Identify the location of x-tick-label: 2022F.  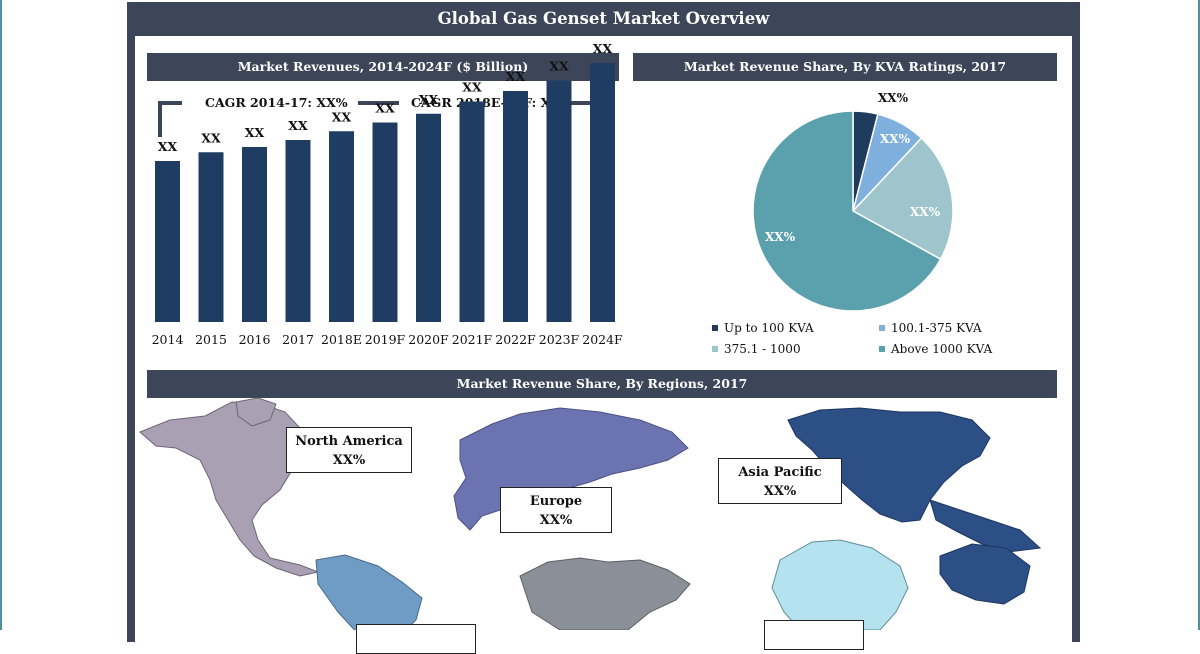
(515, 339).